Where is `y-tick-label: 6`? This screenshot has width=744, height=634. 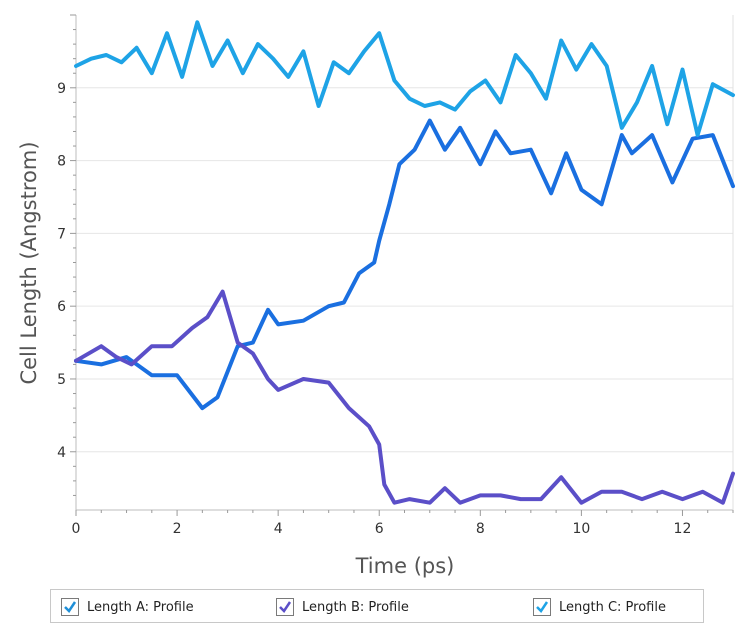 y-tick-label: 6 is located at coordinates (61, 307).